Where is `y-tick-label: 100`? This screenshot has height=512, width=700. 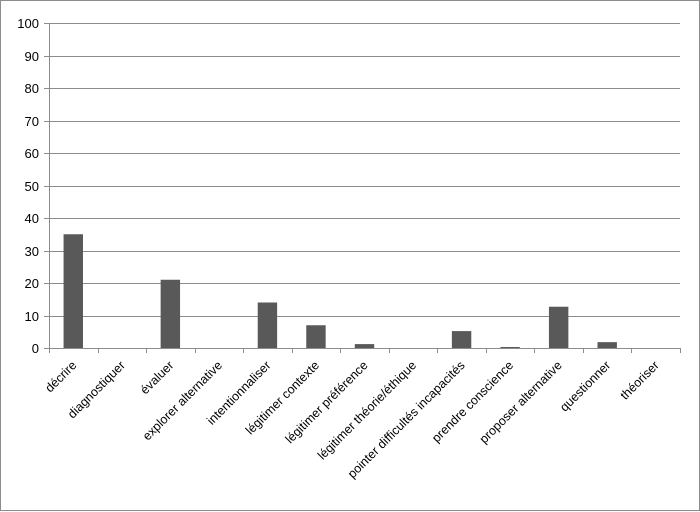 y-tick-label: 100 is located at coordinates (28, 23).